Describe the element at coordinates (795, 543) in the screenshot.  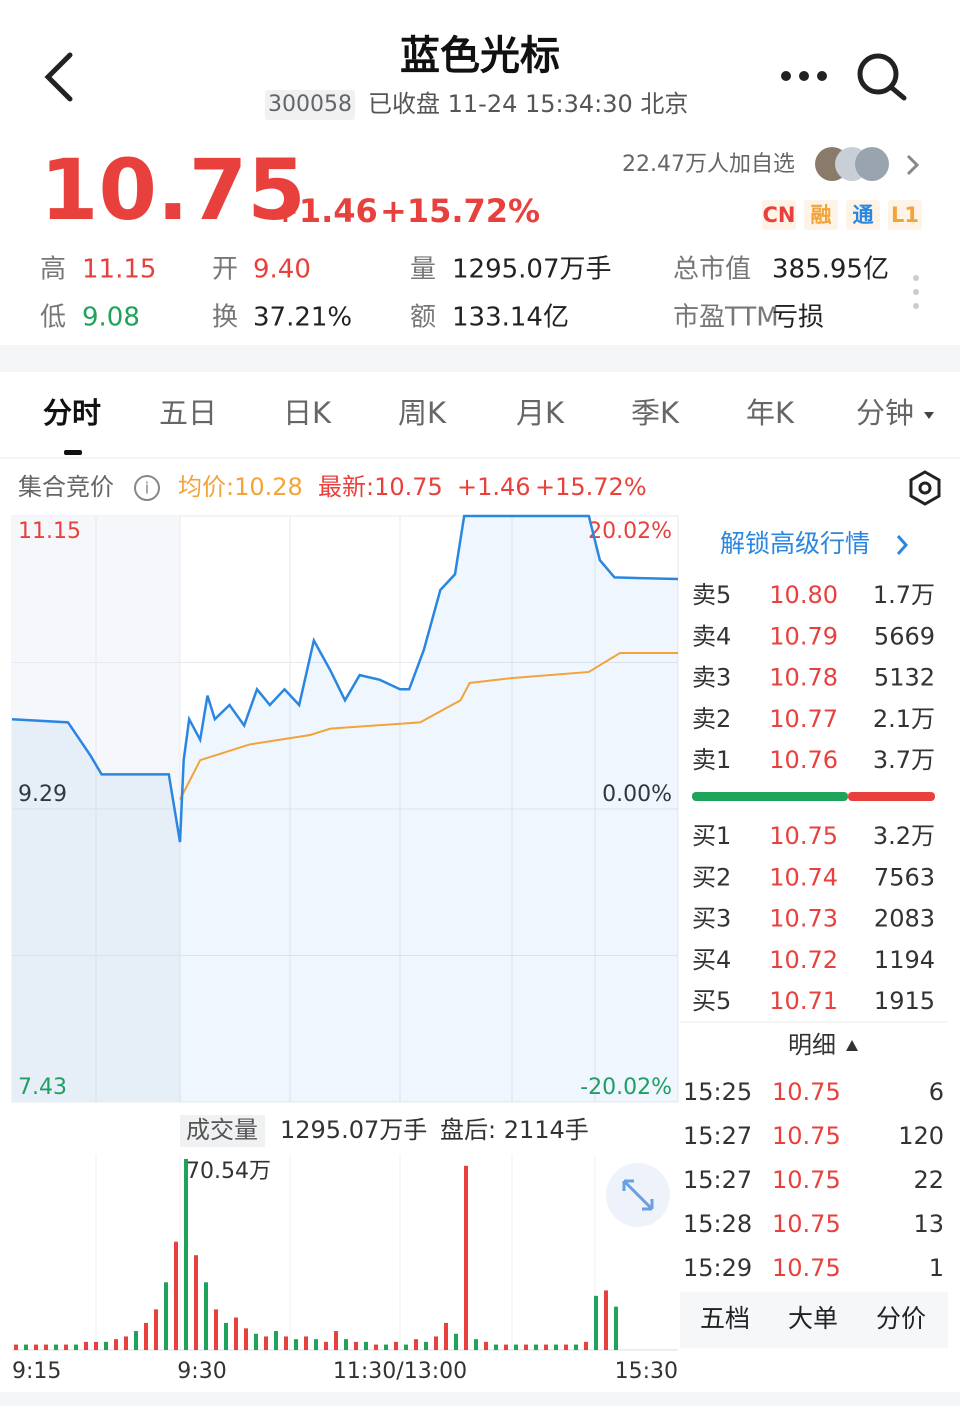
I see `unlock-link: 解锁高级行情` at that location.